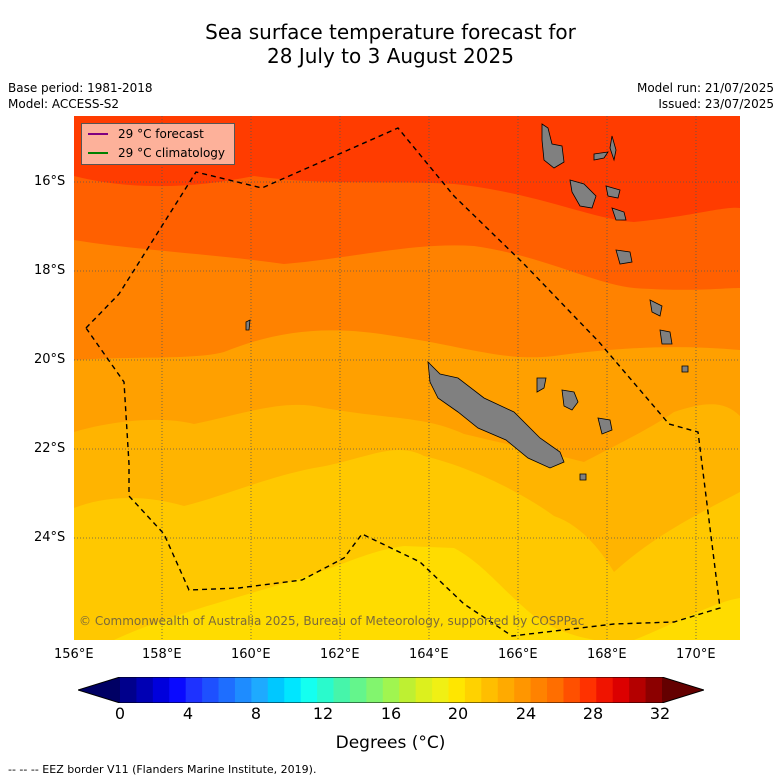 This screenshot has height=781, width=781. What do you see at coordinates (172, 153) in the screenshot?
I see `legend-climatology-label: 29 °C climatology` at bounding box center [172, 153].